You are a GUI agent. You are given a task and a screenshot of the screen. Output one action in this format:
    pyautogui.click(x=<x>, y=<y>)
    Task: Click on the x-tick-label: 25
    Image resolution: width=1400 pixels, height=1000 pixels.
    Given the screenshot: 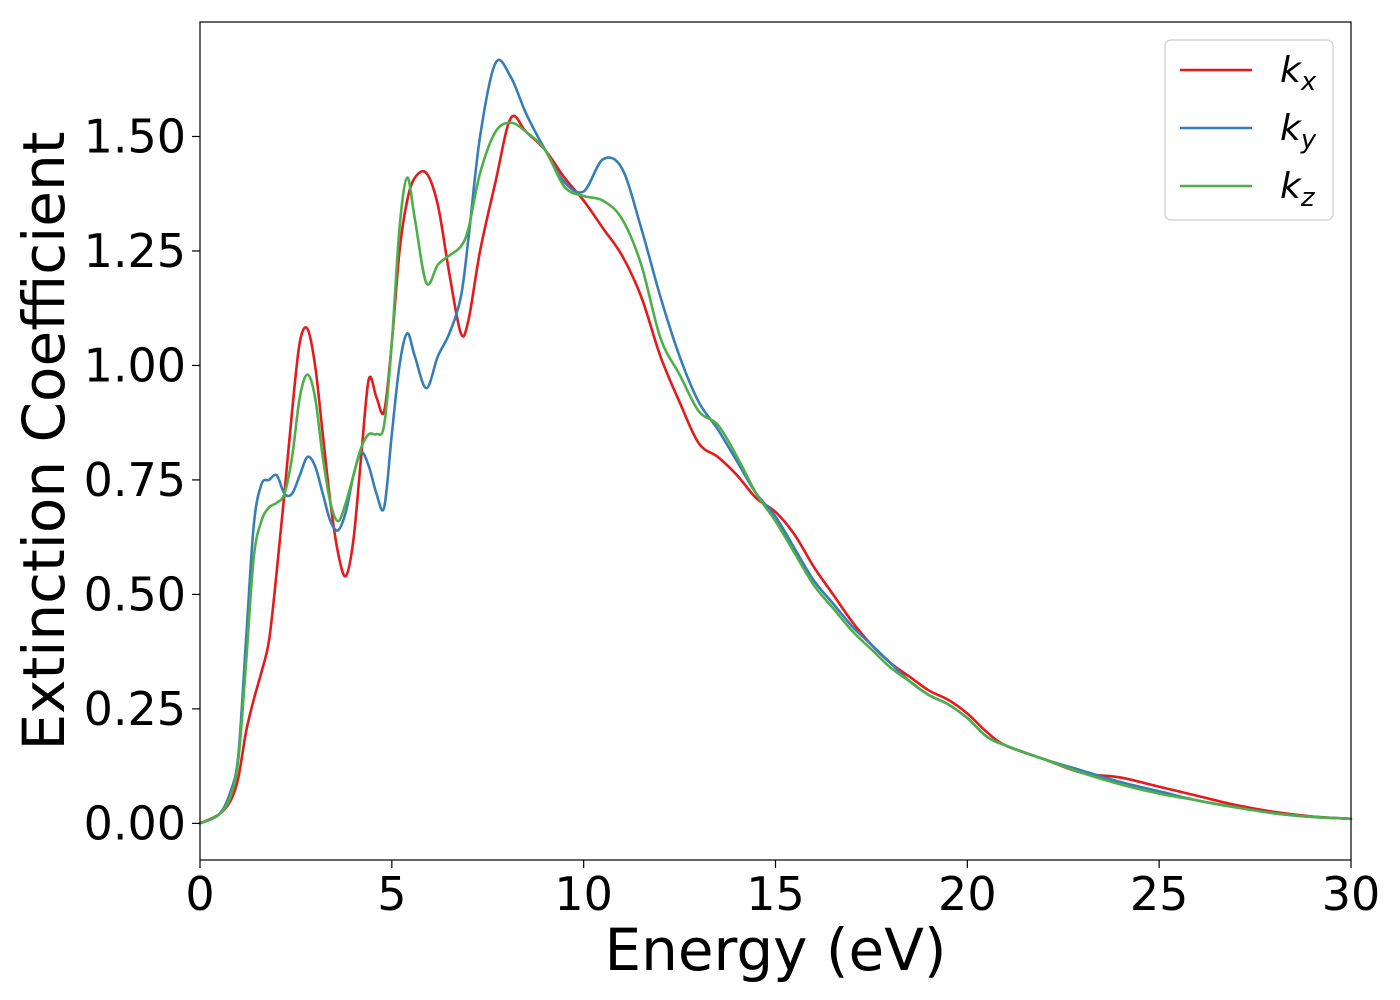 What is the action you would take?
    pyautogui.click(x=1159, y=894)
    